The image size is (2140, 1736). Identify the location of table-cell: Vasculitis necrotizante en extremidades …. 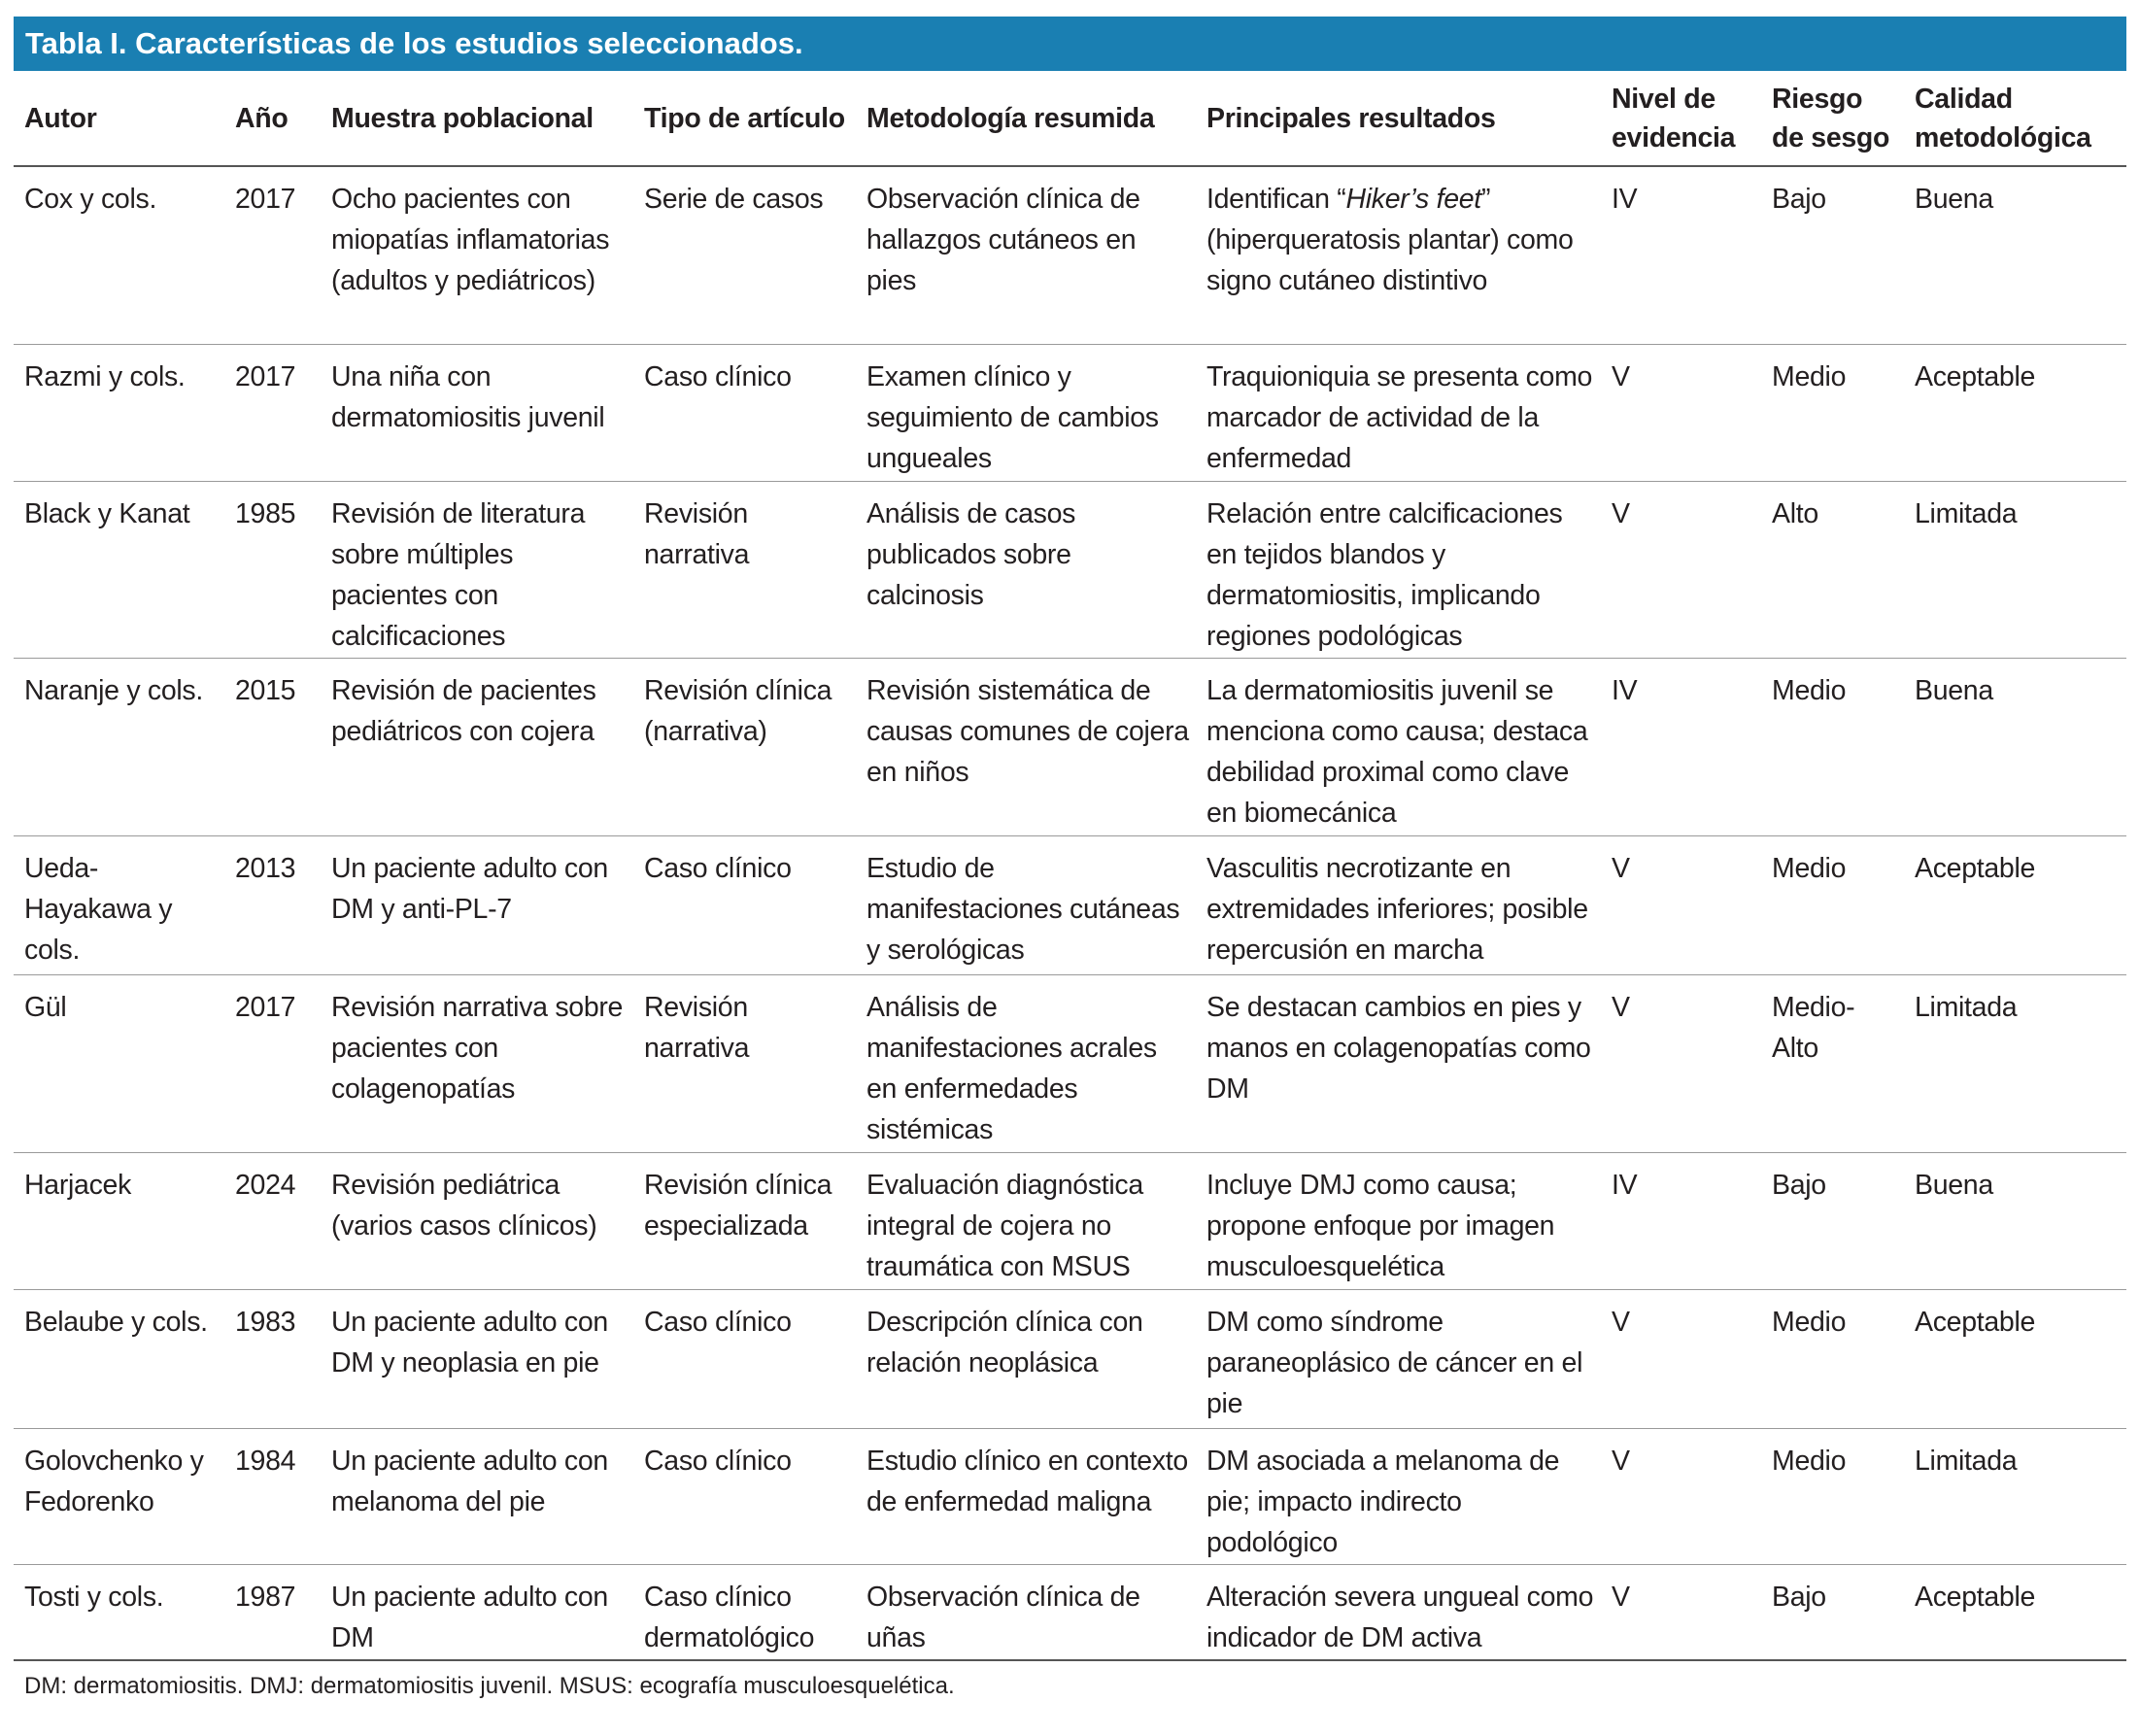
(1397, 909).